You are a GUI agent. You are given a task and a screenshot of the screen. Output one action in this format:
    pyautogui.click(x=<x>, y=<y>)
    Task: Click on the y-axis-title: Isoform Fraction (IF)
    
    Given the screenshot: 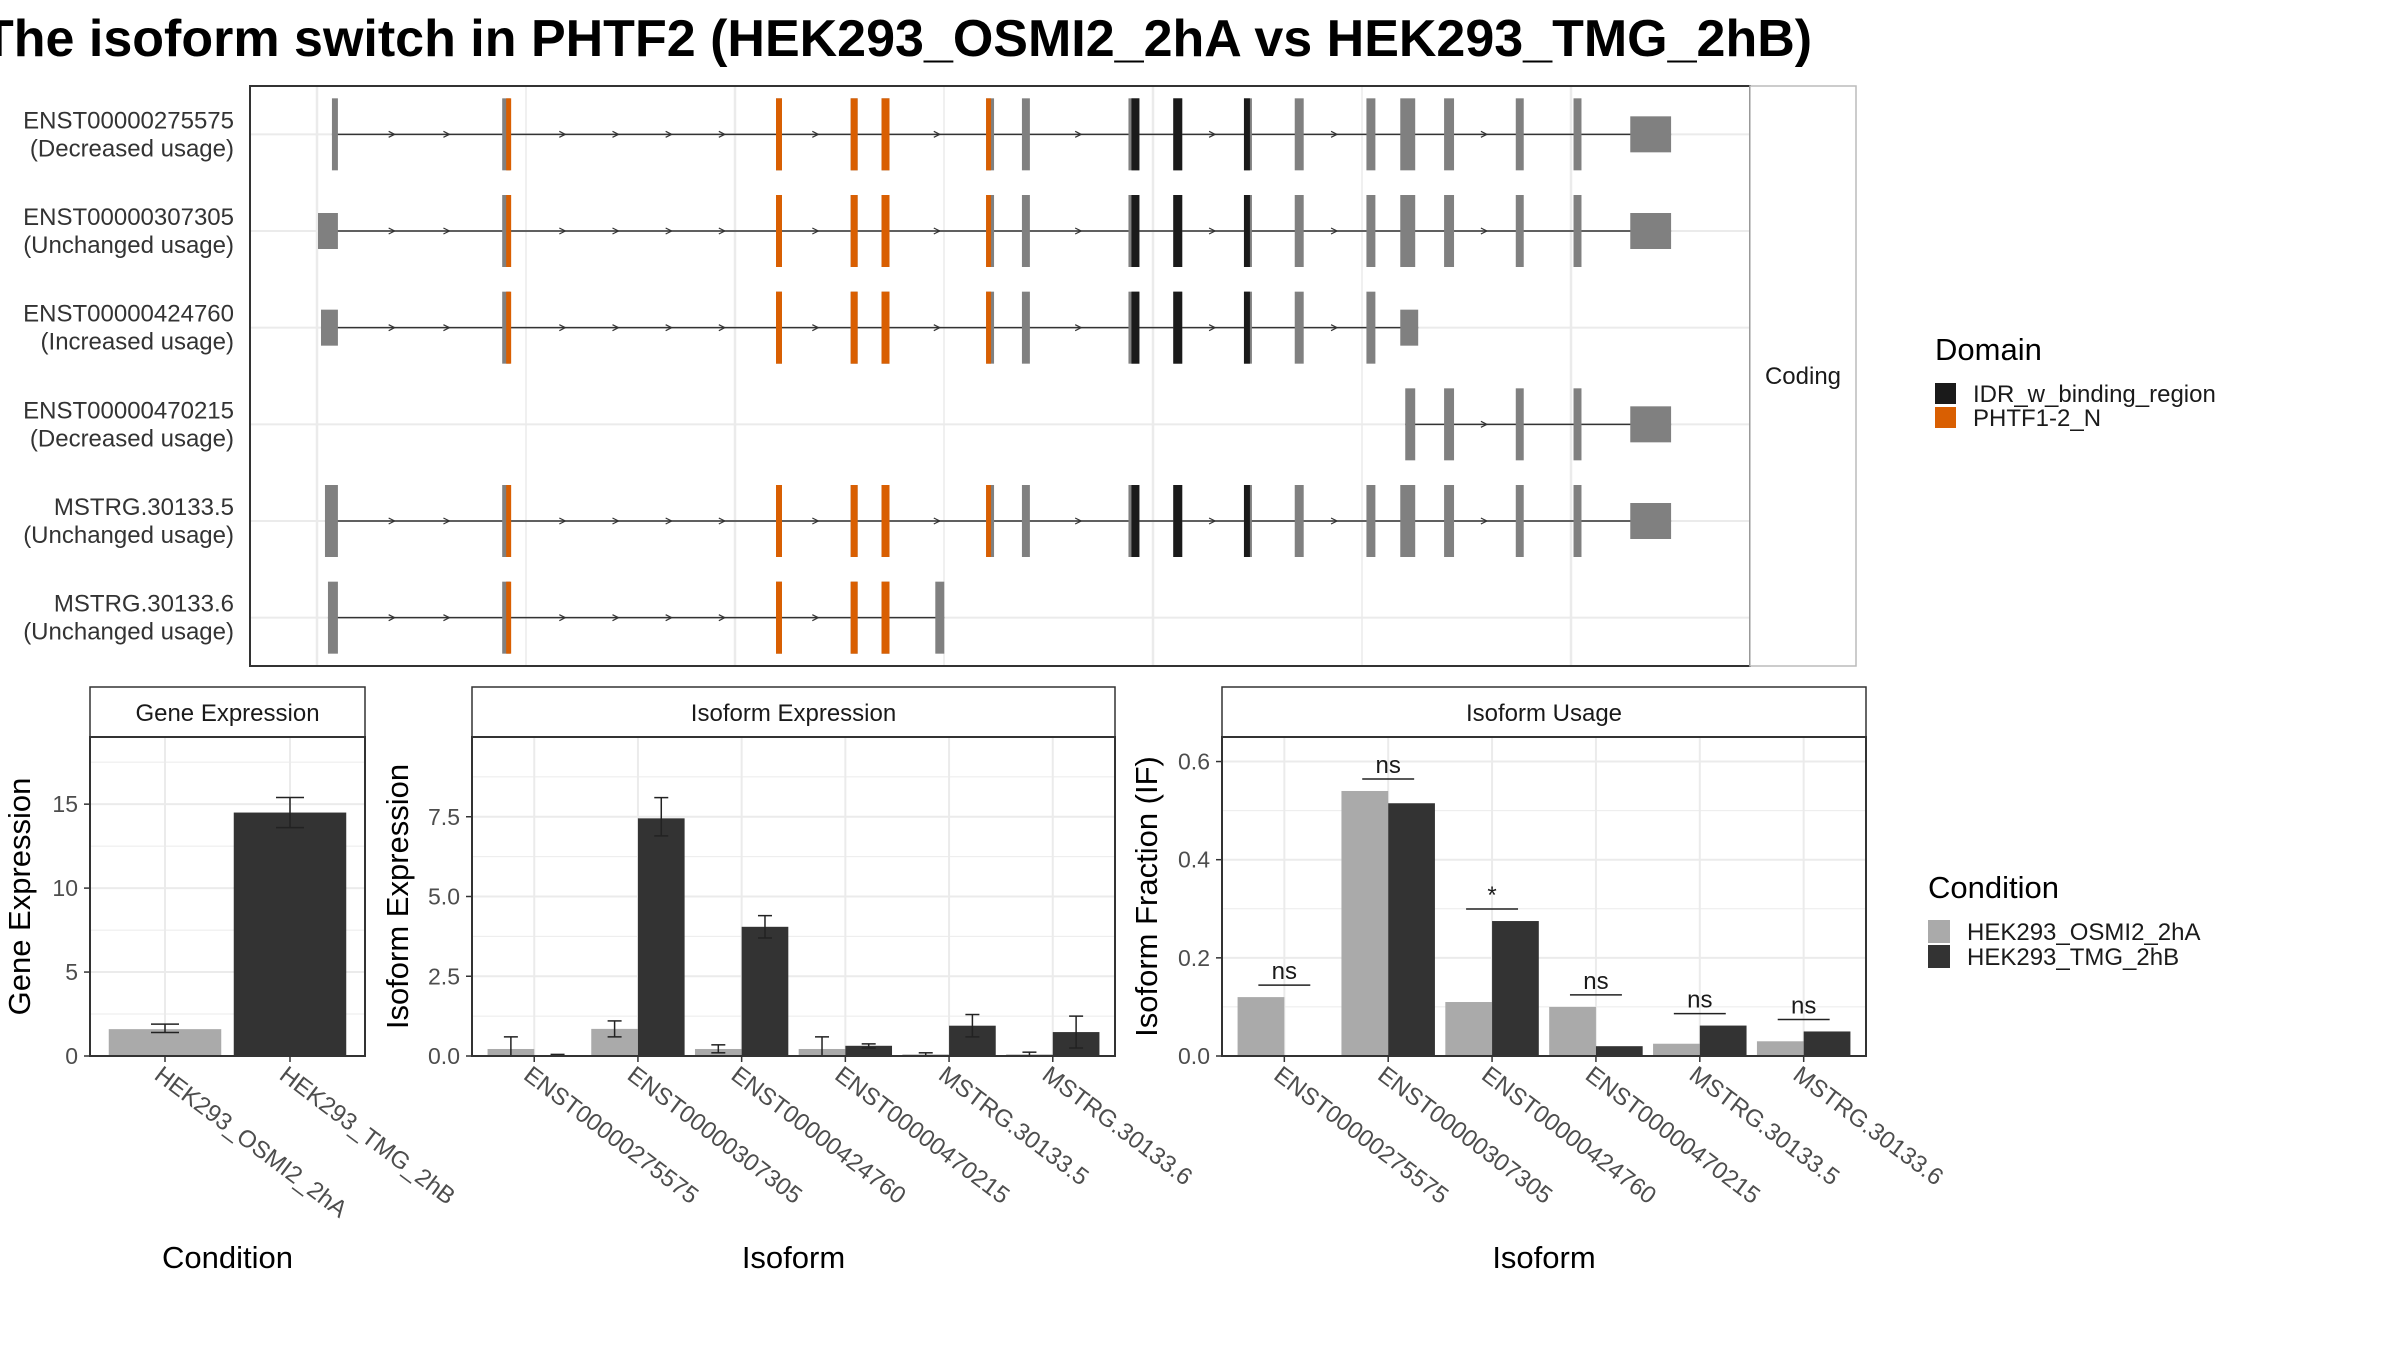 What is the action you would take?
    pyautogui.click(x=1146, y=896)
    